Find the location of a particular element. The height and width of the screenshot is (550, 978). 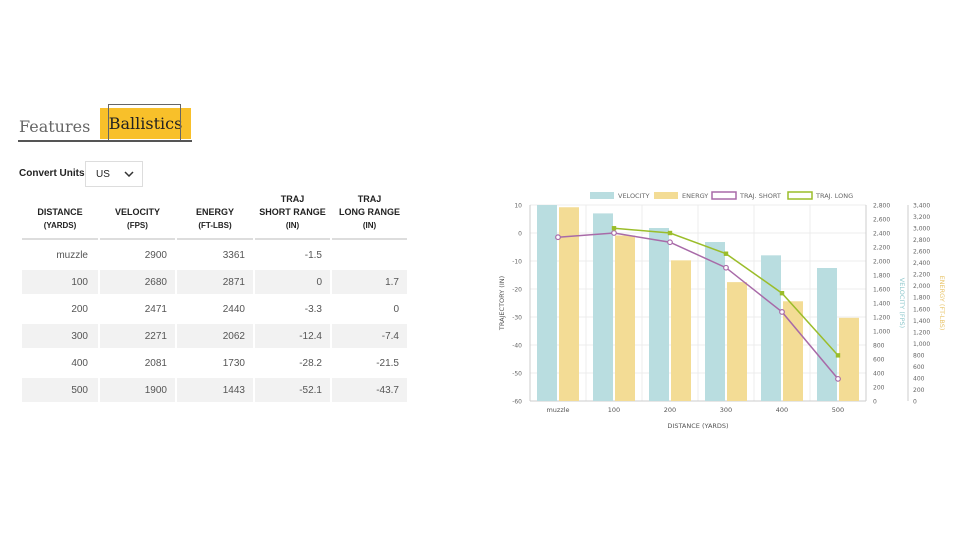

energy-tick-label: 800 is located at coordinates (919, 355).